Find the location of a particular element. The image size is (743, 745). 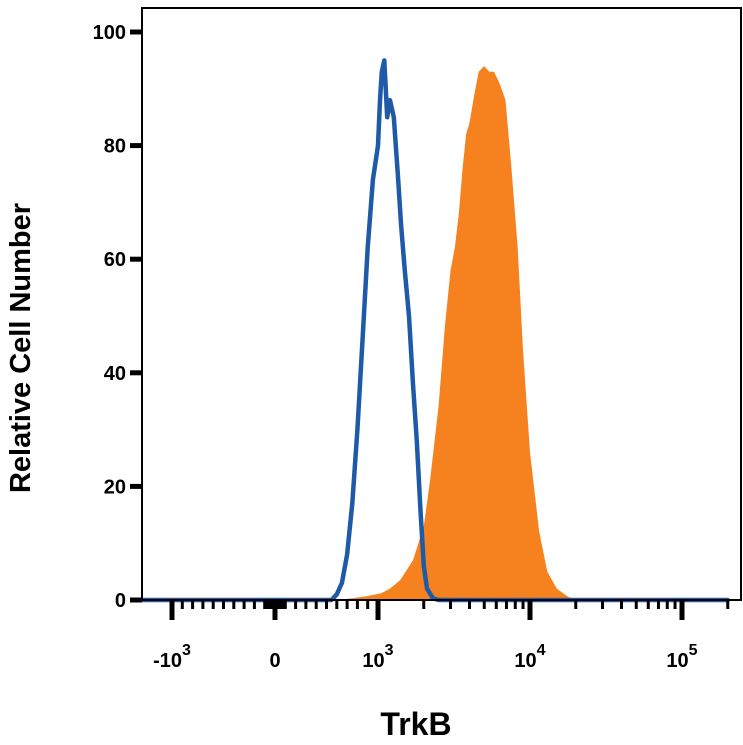

y-tick-label: 60 is located at coordinates (115, 260).